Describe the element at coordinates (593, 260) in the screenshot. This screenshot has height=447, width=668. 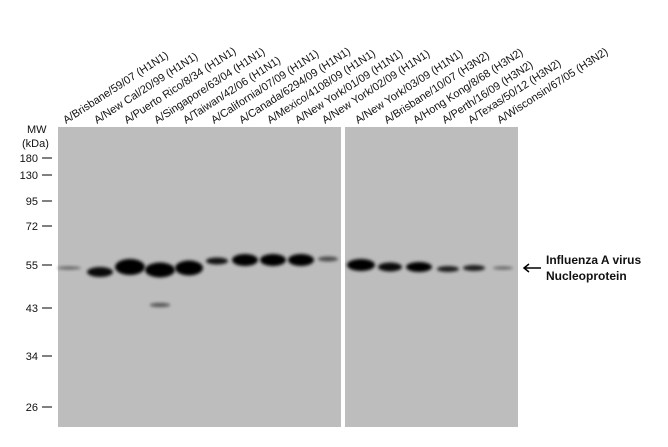
I see `annotation: Influenza A virus` at that location.